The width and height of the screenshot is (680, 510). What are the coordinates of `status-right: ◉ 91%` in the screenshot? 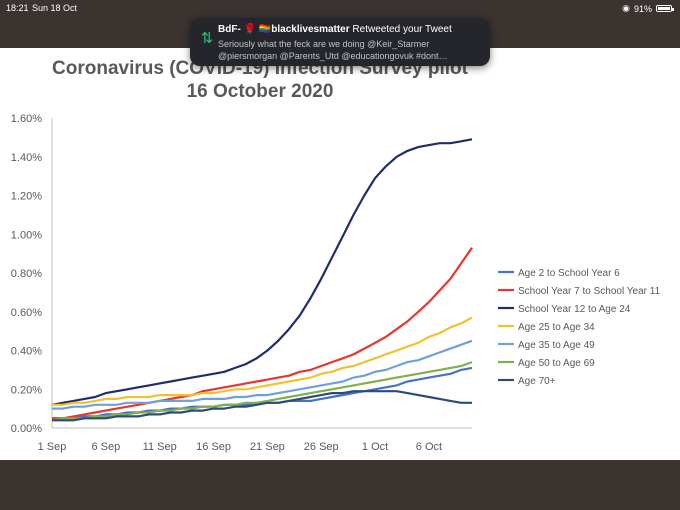 It's located at (648, 8).